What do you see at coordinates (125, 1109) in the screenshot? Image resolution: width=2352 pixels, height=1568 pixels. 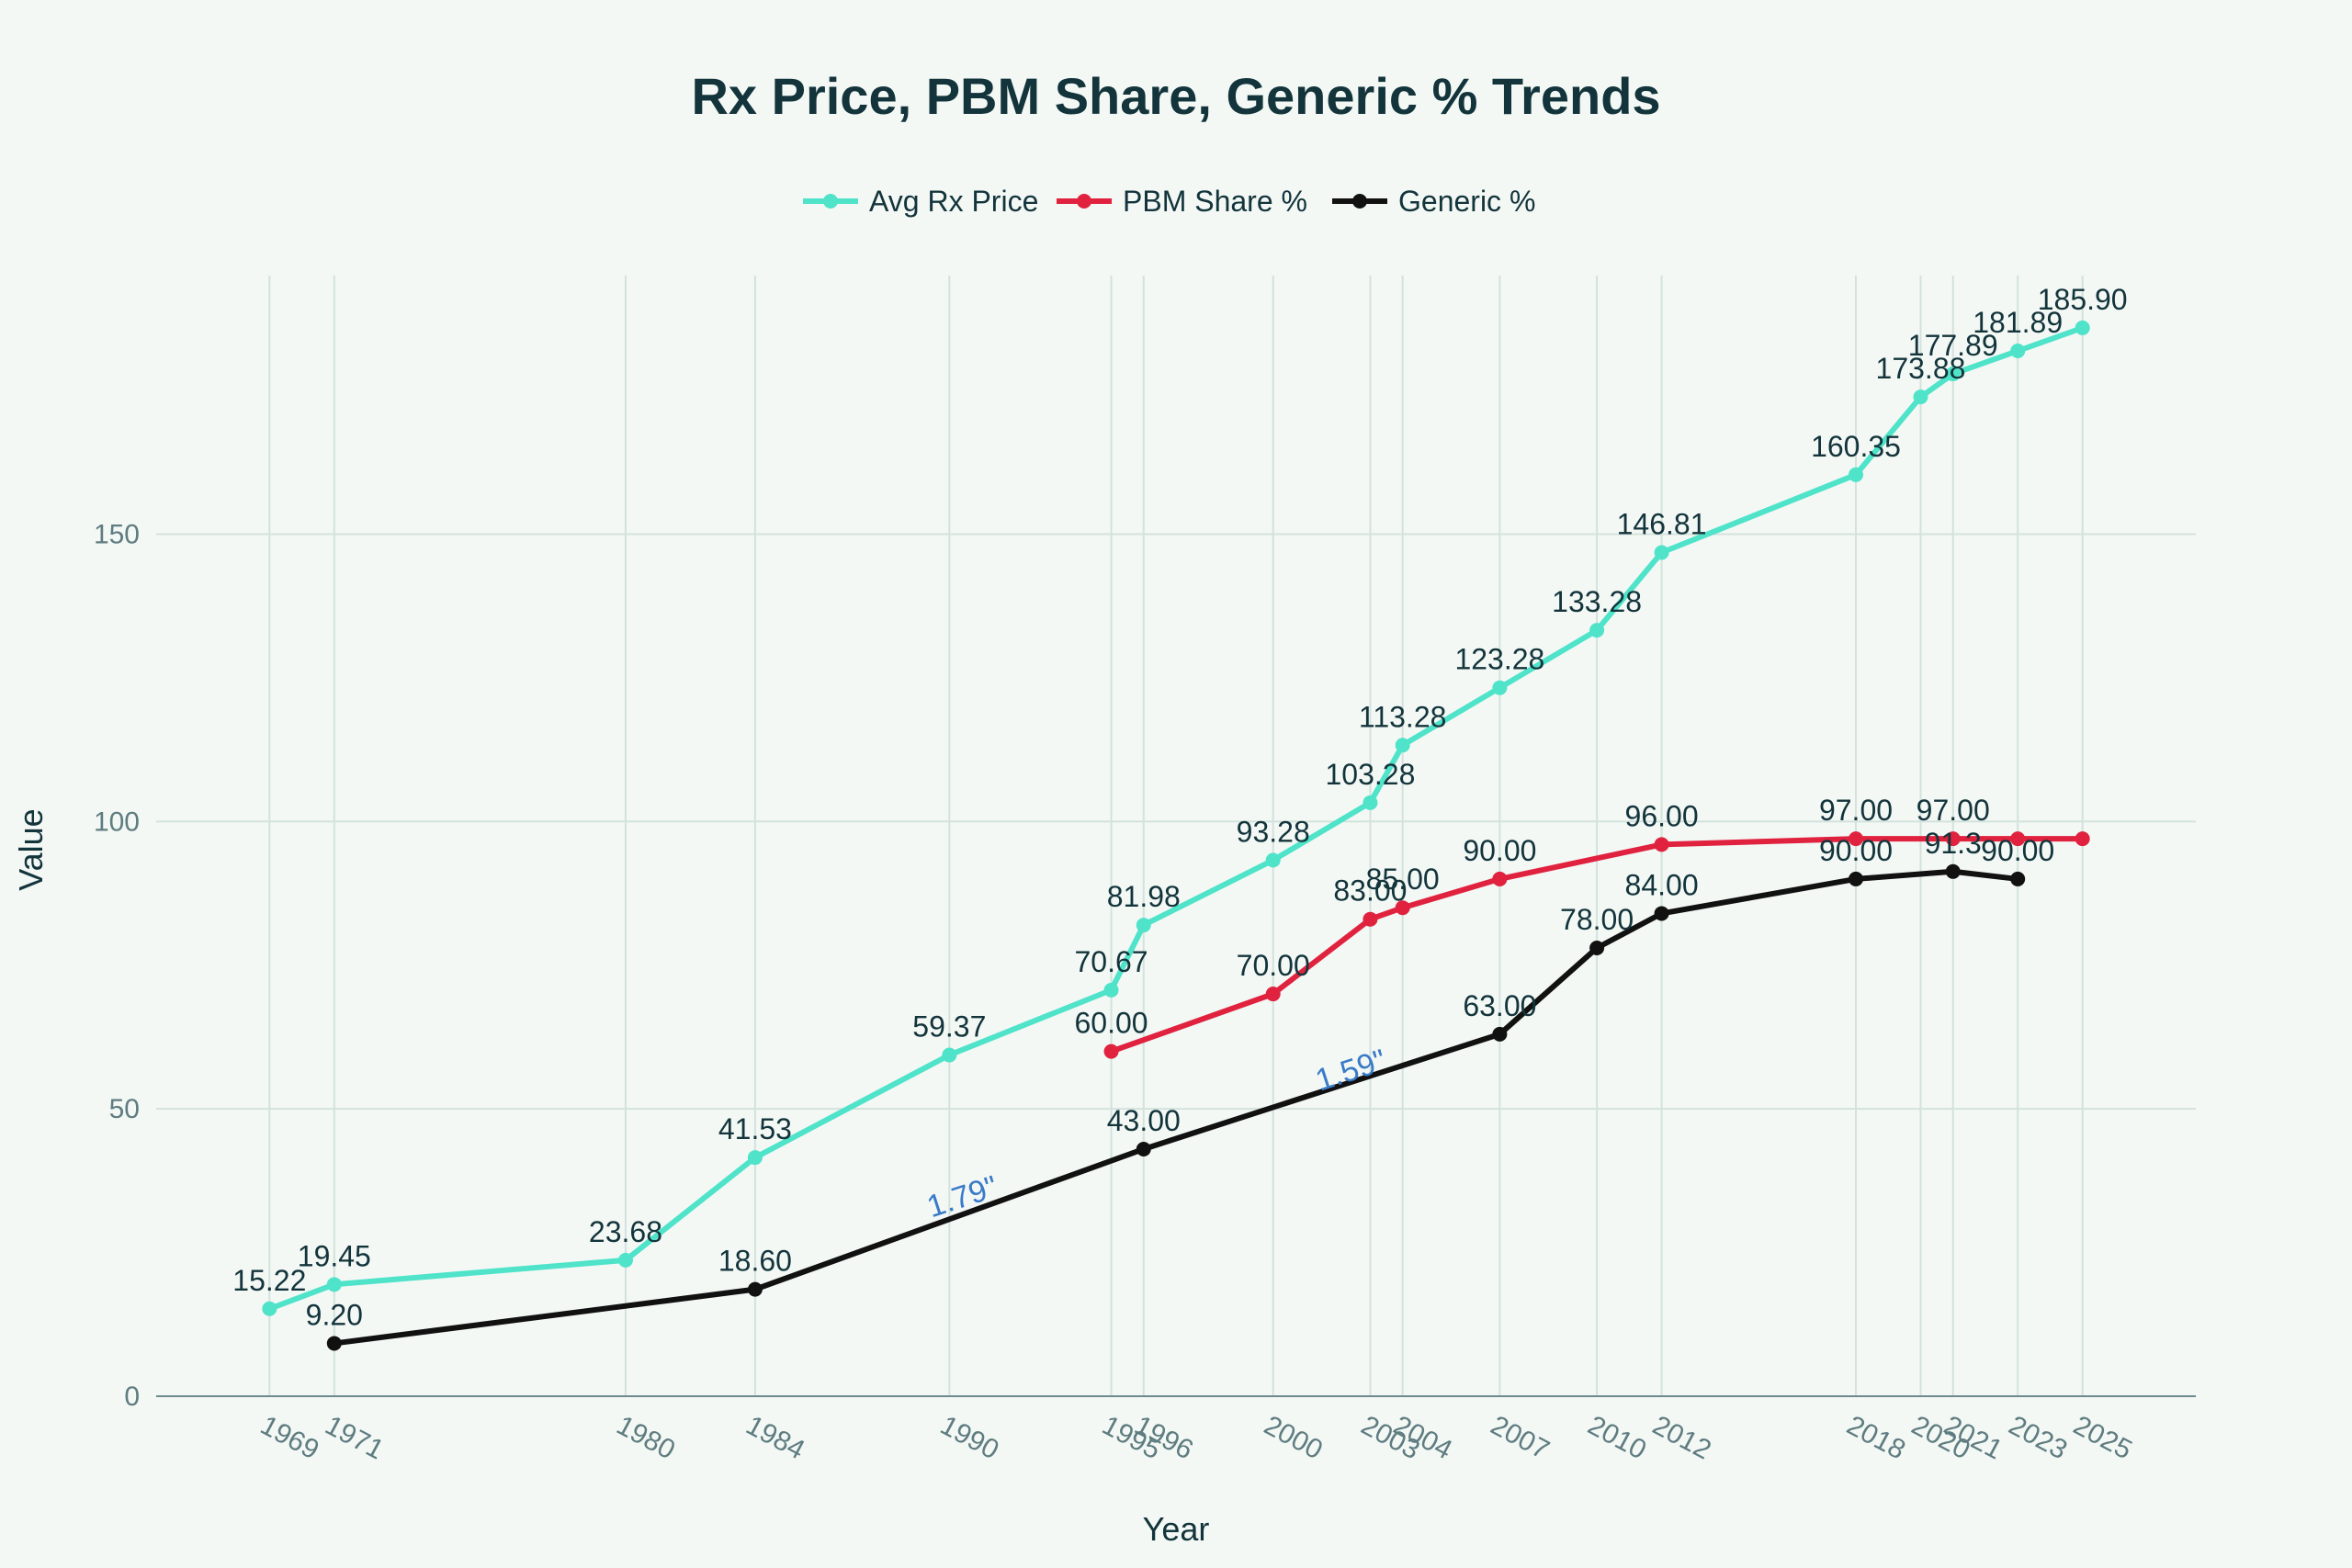 I see `y-tick-label: 50` at bounding box center [125, 1109].